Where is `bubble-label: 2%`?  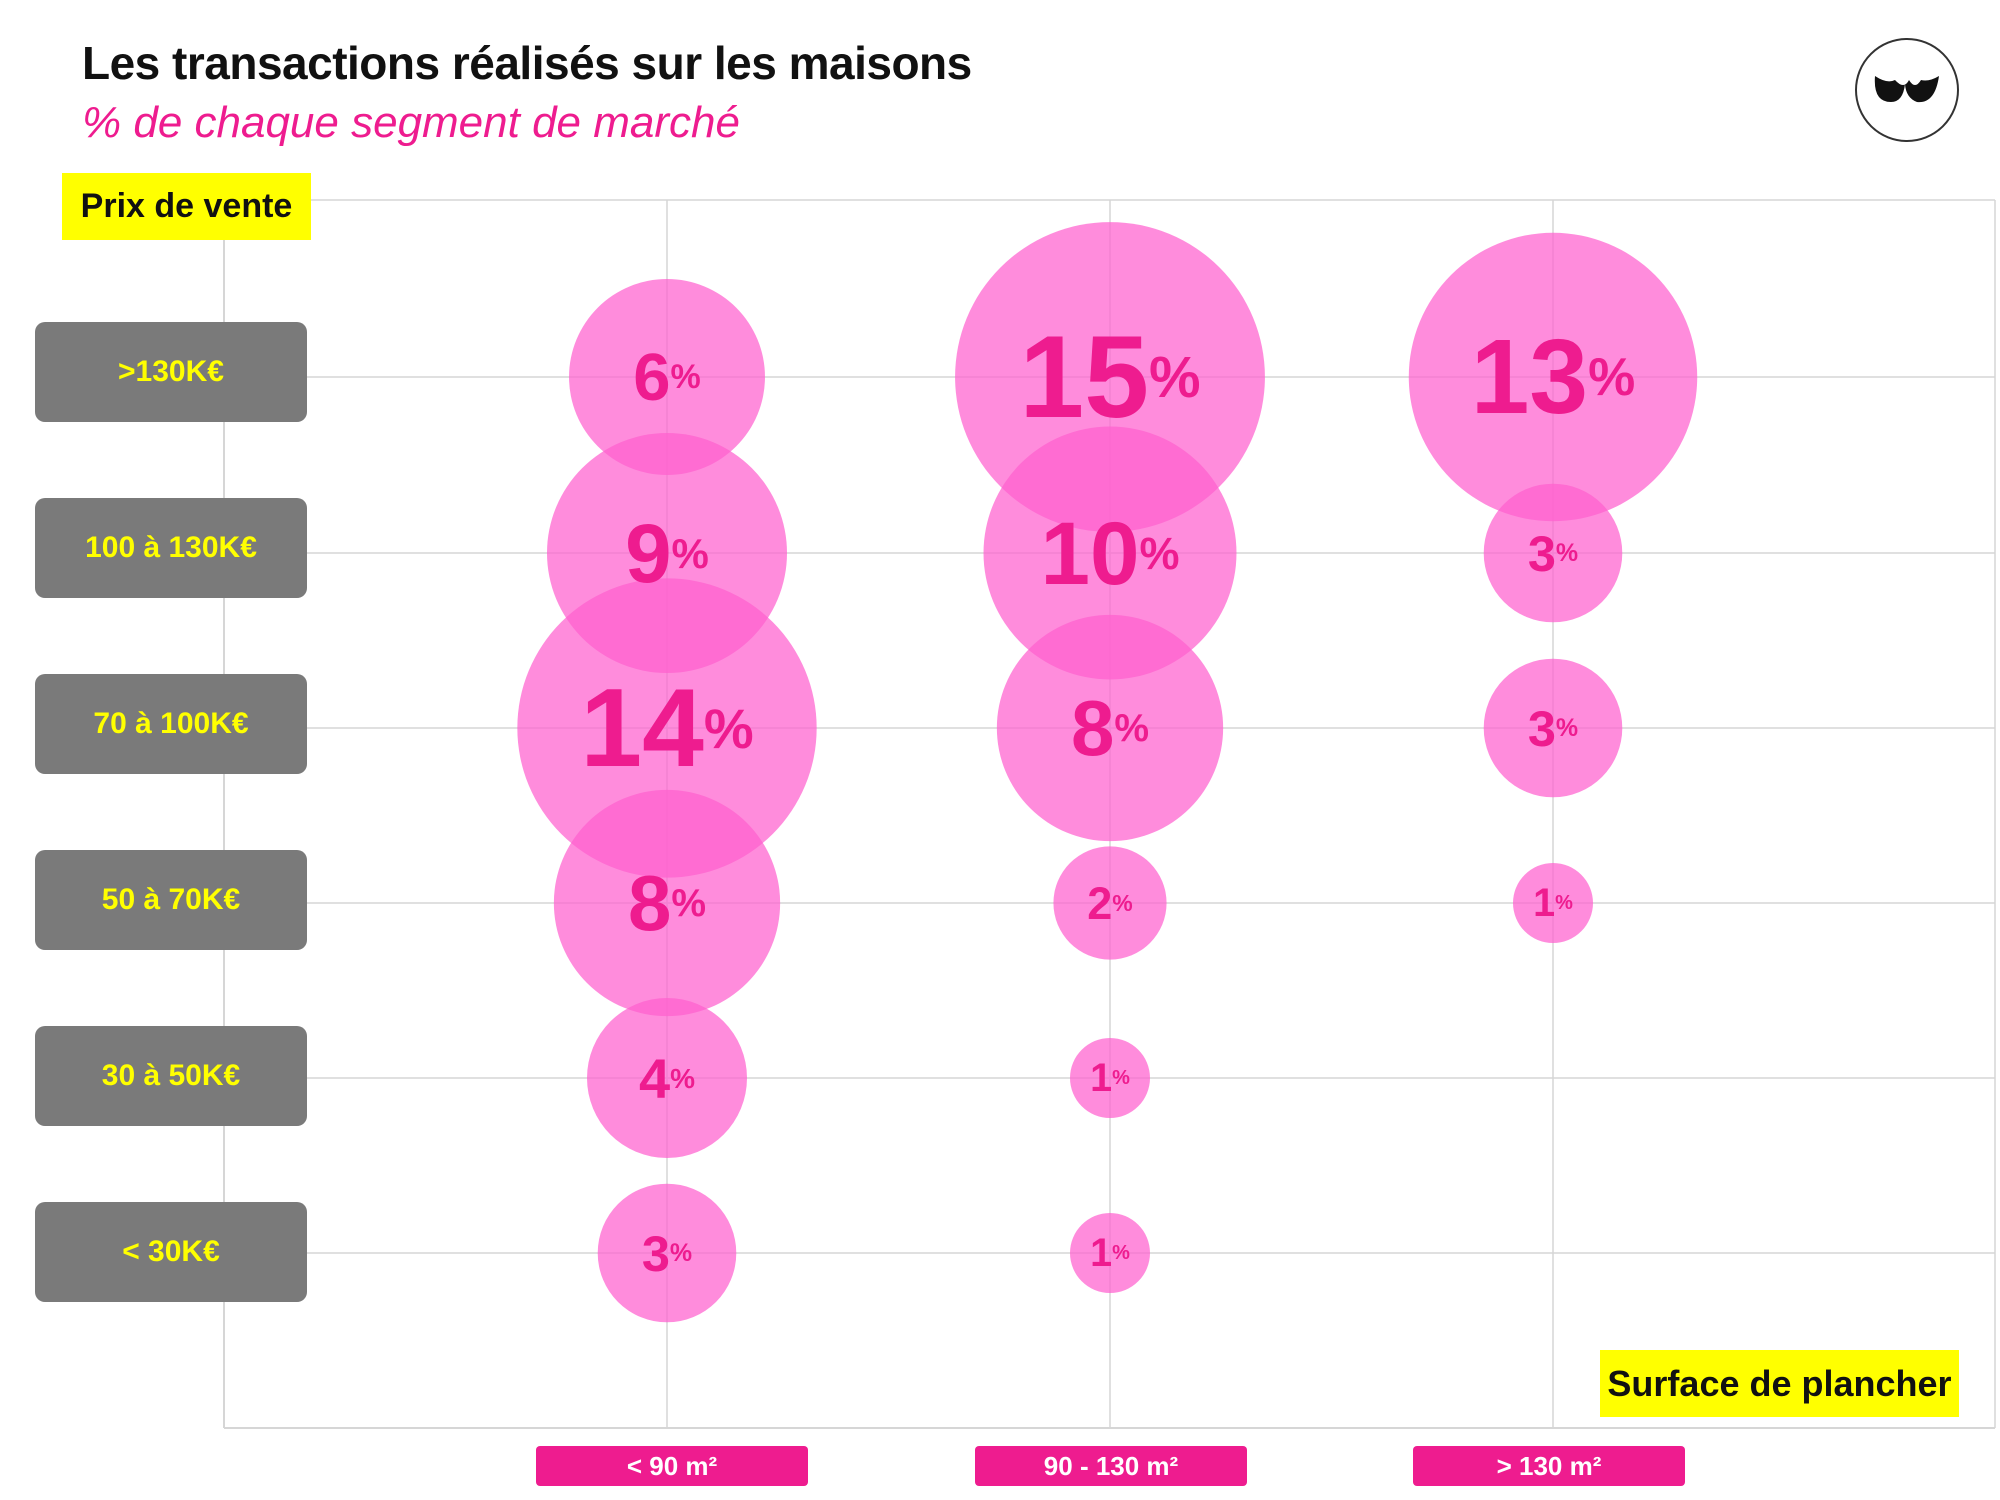 bubble-label: 2% is located at coordinates (1109, 903).